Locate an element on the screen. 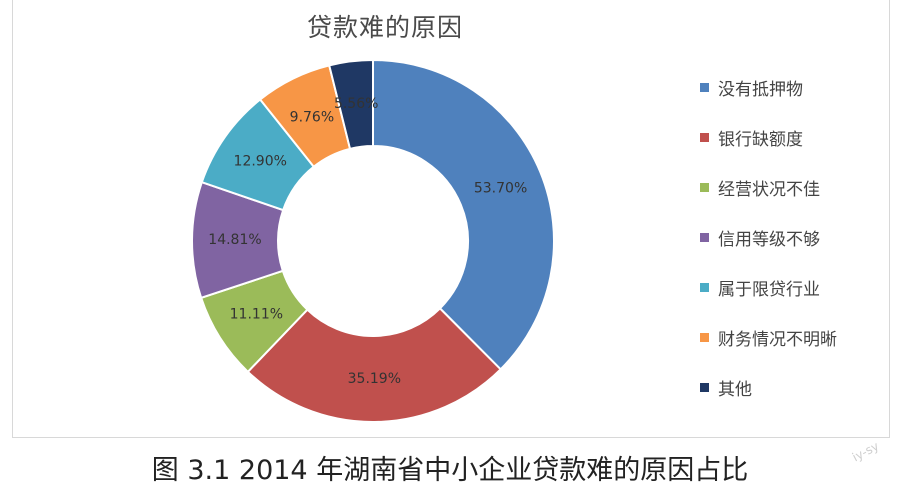  slice-value-label-2: 35.19% is located at coordinates (374, 379).